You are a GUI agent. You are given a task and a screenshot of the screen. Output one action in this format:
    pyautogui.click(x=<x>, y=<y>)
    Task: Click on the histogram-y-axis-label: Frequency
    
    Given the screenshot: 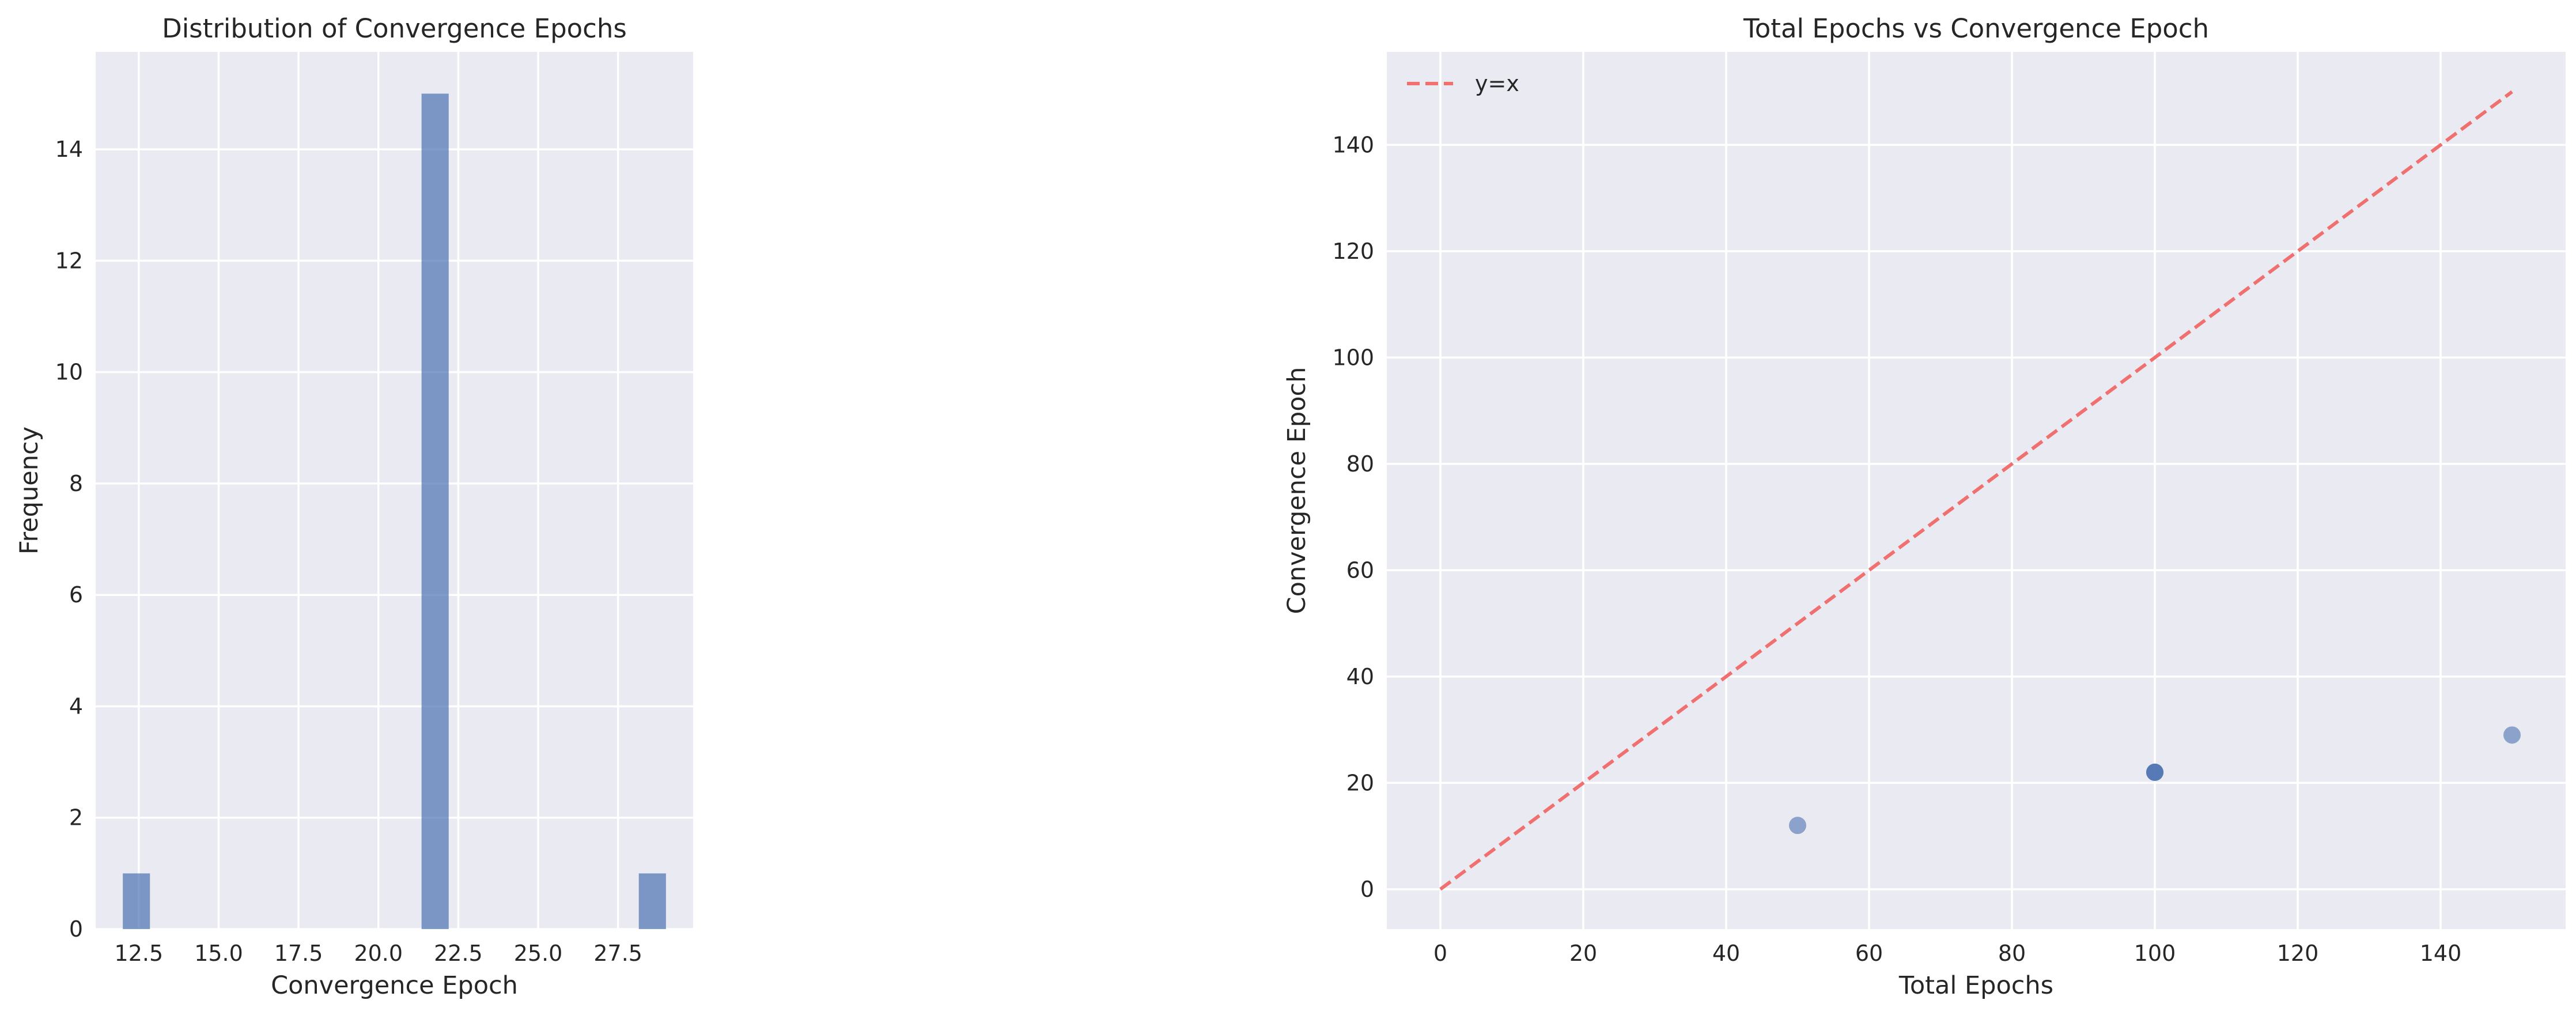 What is the action you would take?
    pyautogui.click(x=29, y=490)
    